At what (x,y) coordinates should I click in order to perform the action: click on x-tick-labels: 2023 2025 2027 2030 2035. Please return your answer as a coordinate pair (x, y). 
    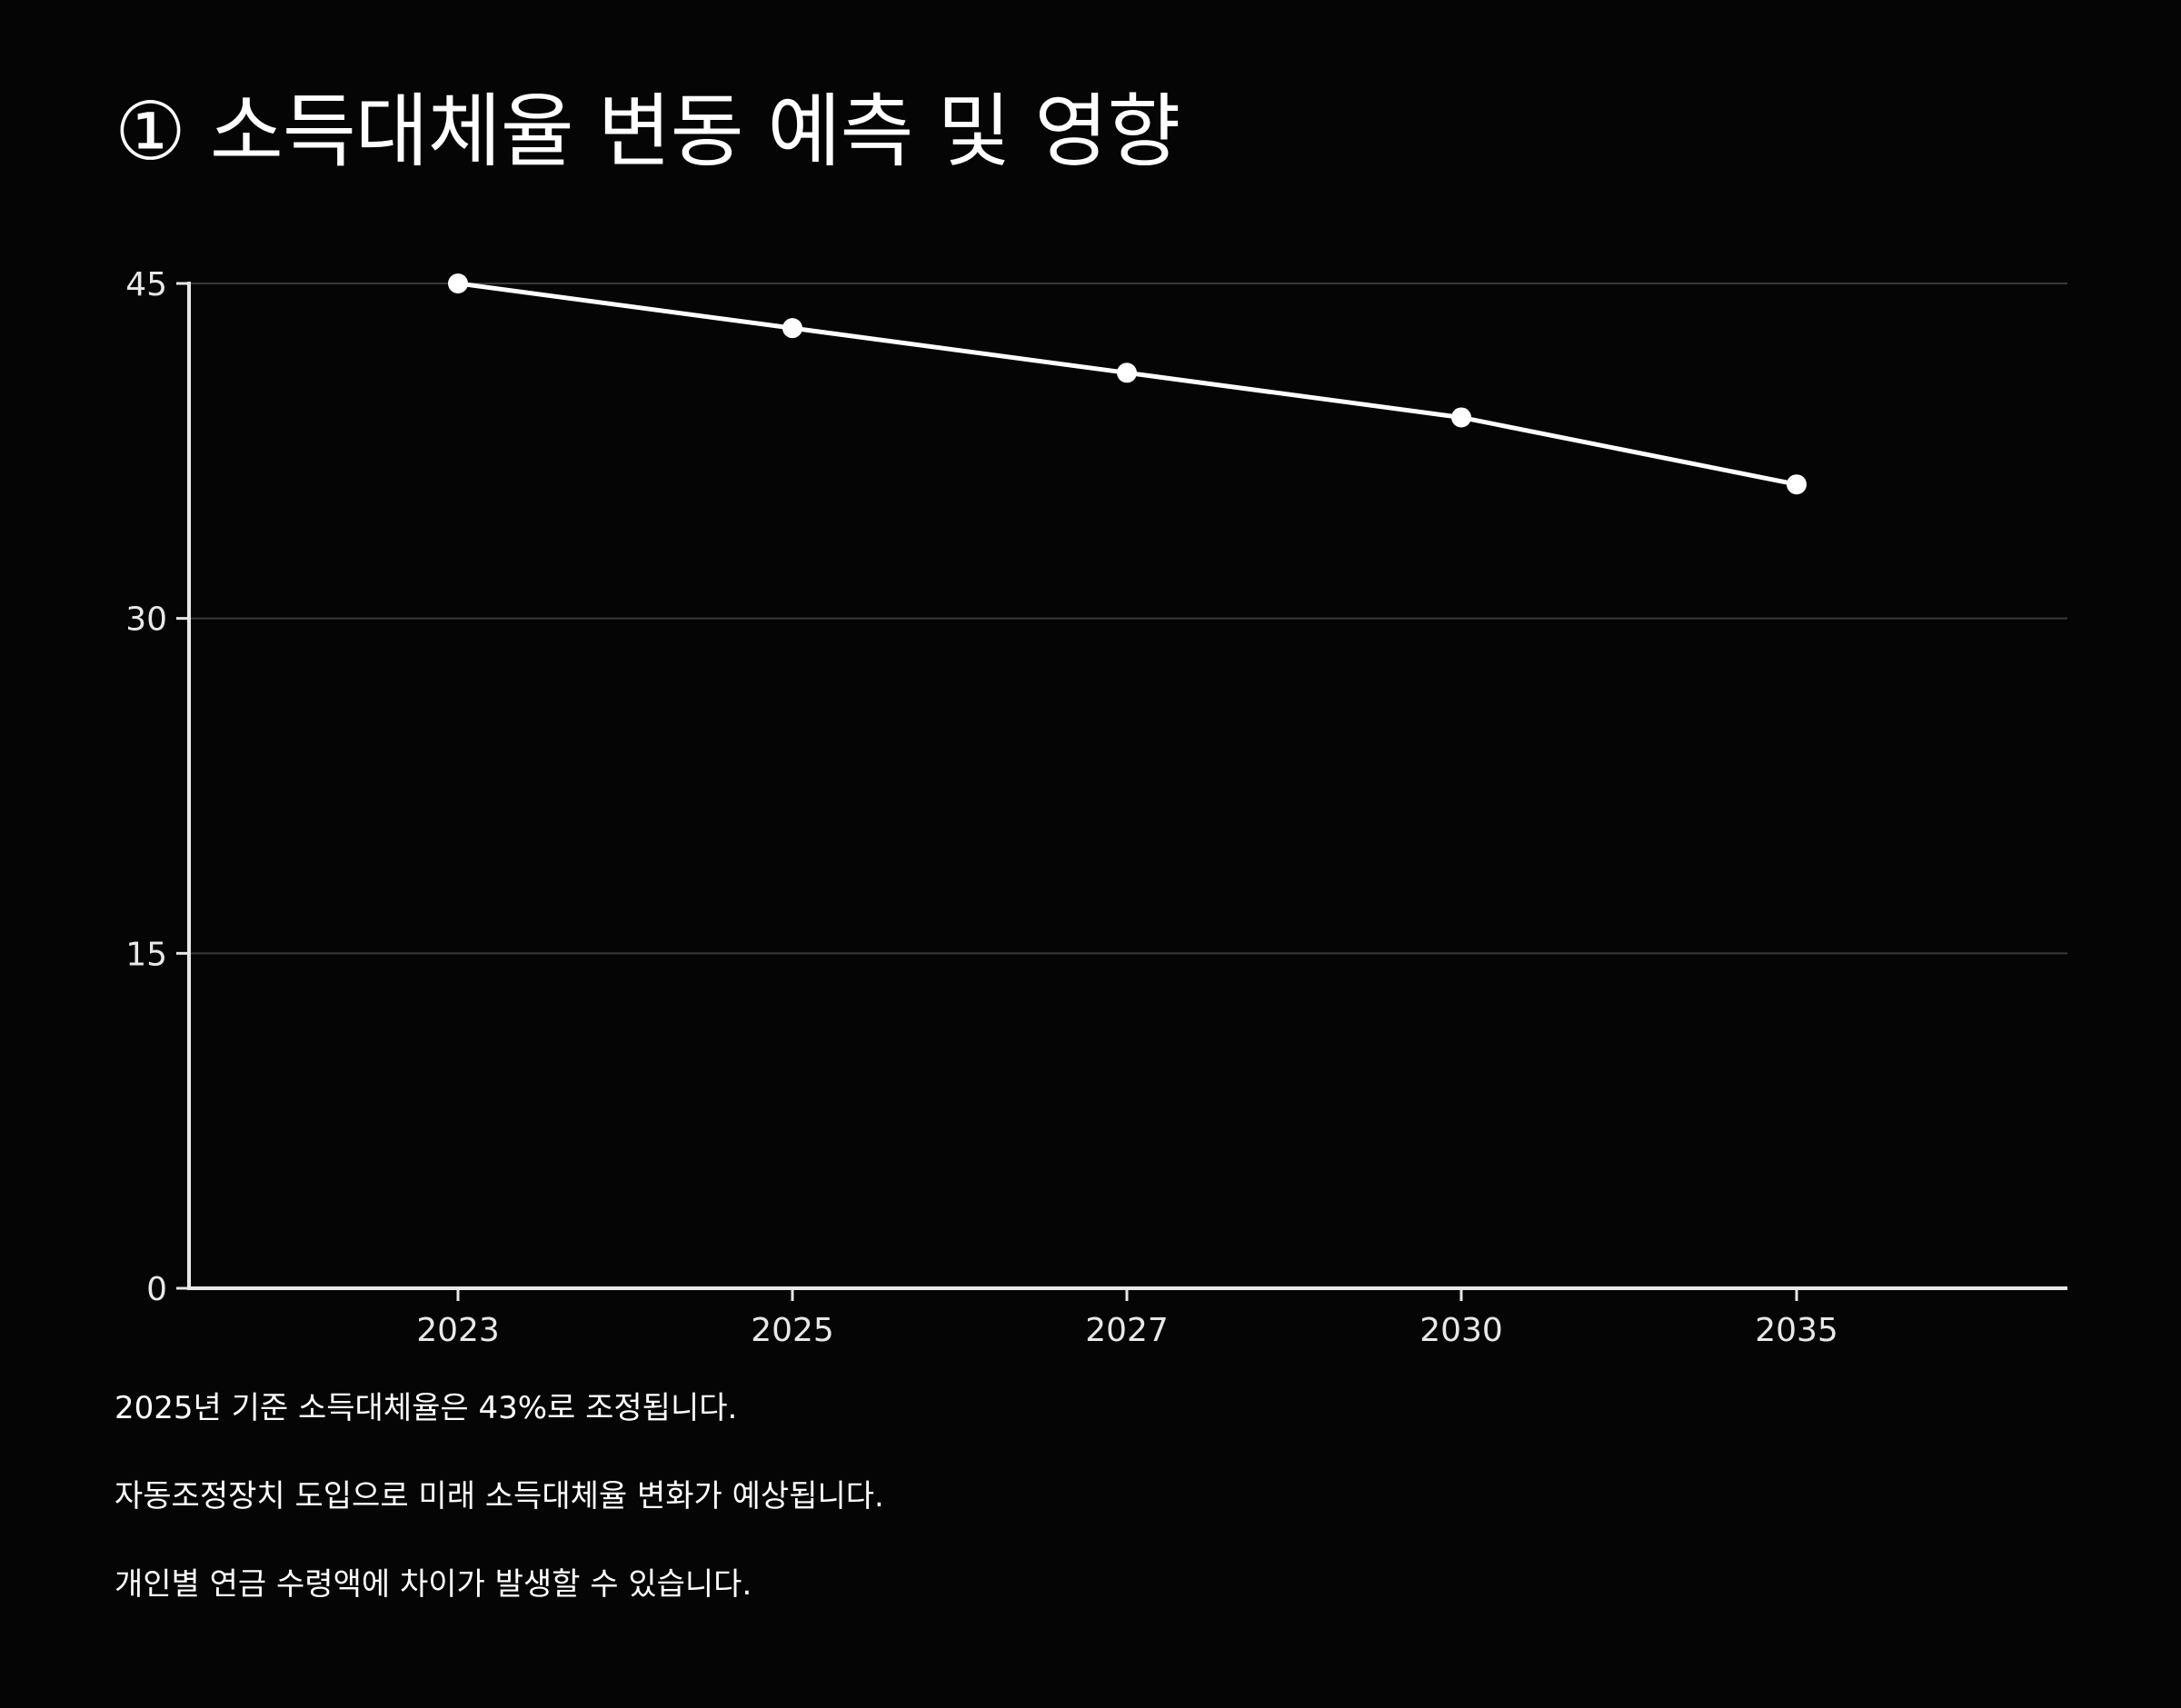
    Looking at the image, I should click on (1127, 1330).